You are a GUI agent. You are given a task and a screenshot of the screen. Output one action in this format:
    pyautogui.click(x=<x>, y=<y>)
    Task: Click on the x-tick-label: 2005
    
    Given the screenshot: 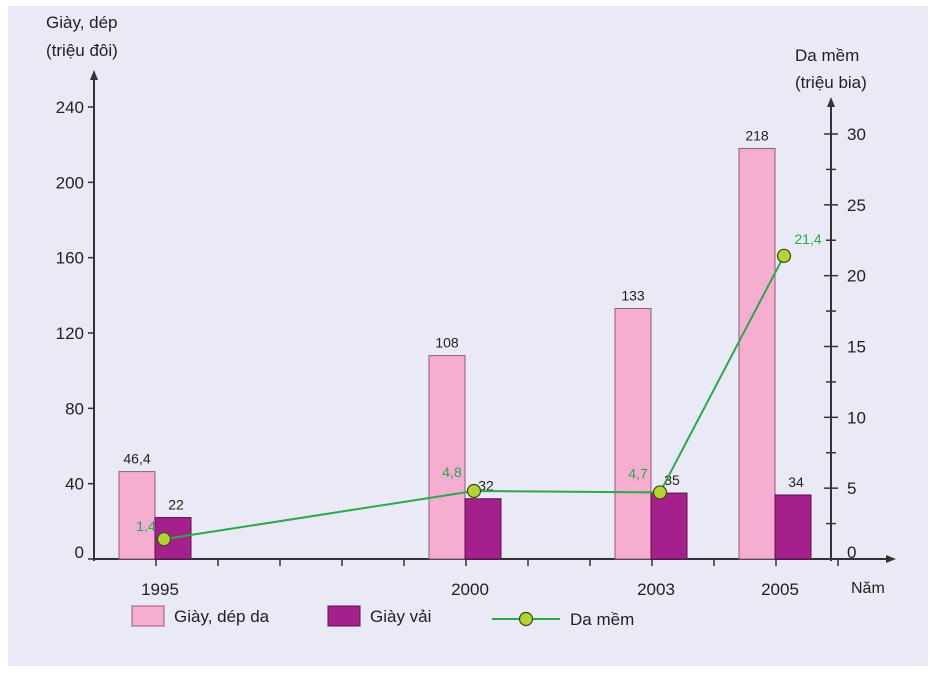 What is the action you would take?
    pyautogui.click(x=780, y=589)
    